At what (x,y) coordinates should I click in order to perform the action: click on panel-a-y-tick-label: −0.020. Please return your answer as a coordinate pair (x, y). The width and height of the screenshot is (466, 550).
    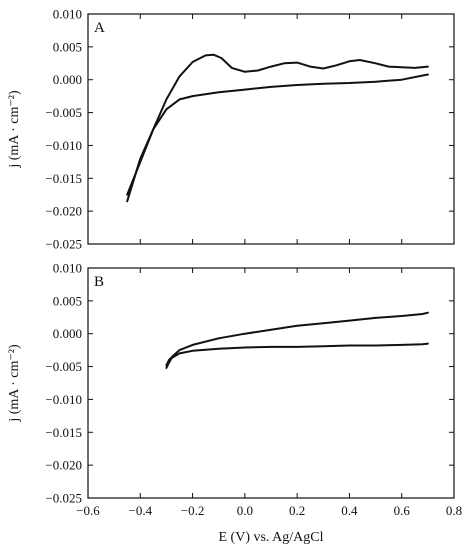
    Looking at the image, I should click on (63, 211).